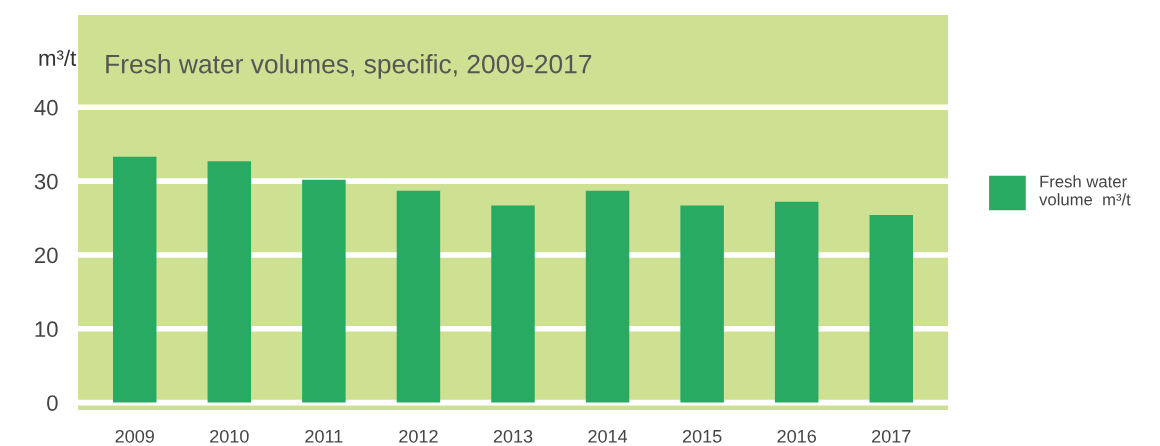 This screenshot has height=446, width=1160. Describe the element at coordinates (229, 436) in the screenshot. I see `x-tick-label: 2010` at that location.